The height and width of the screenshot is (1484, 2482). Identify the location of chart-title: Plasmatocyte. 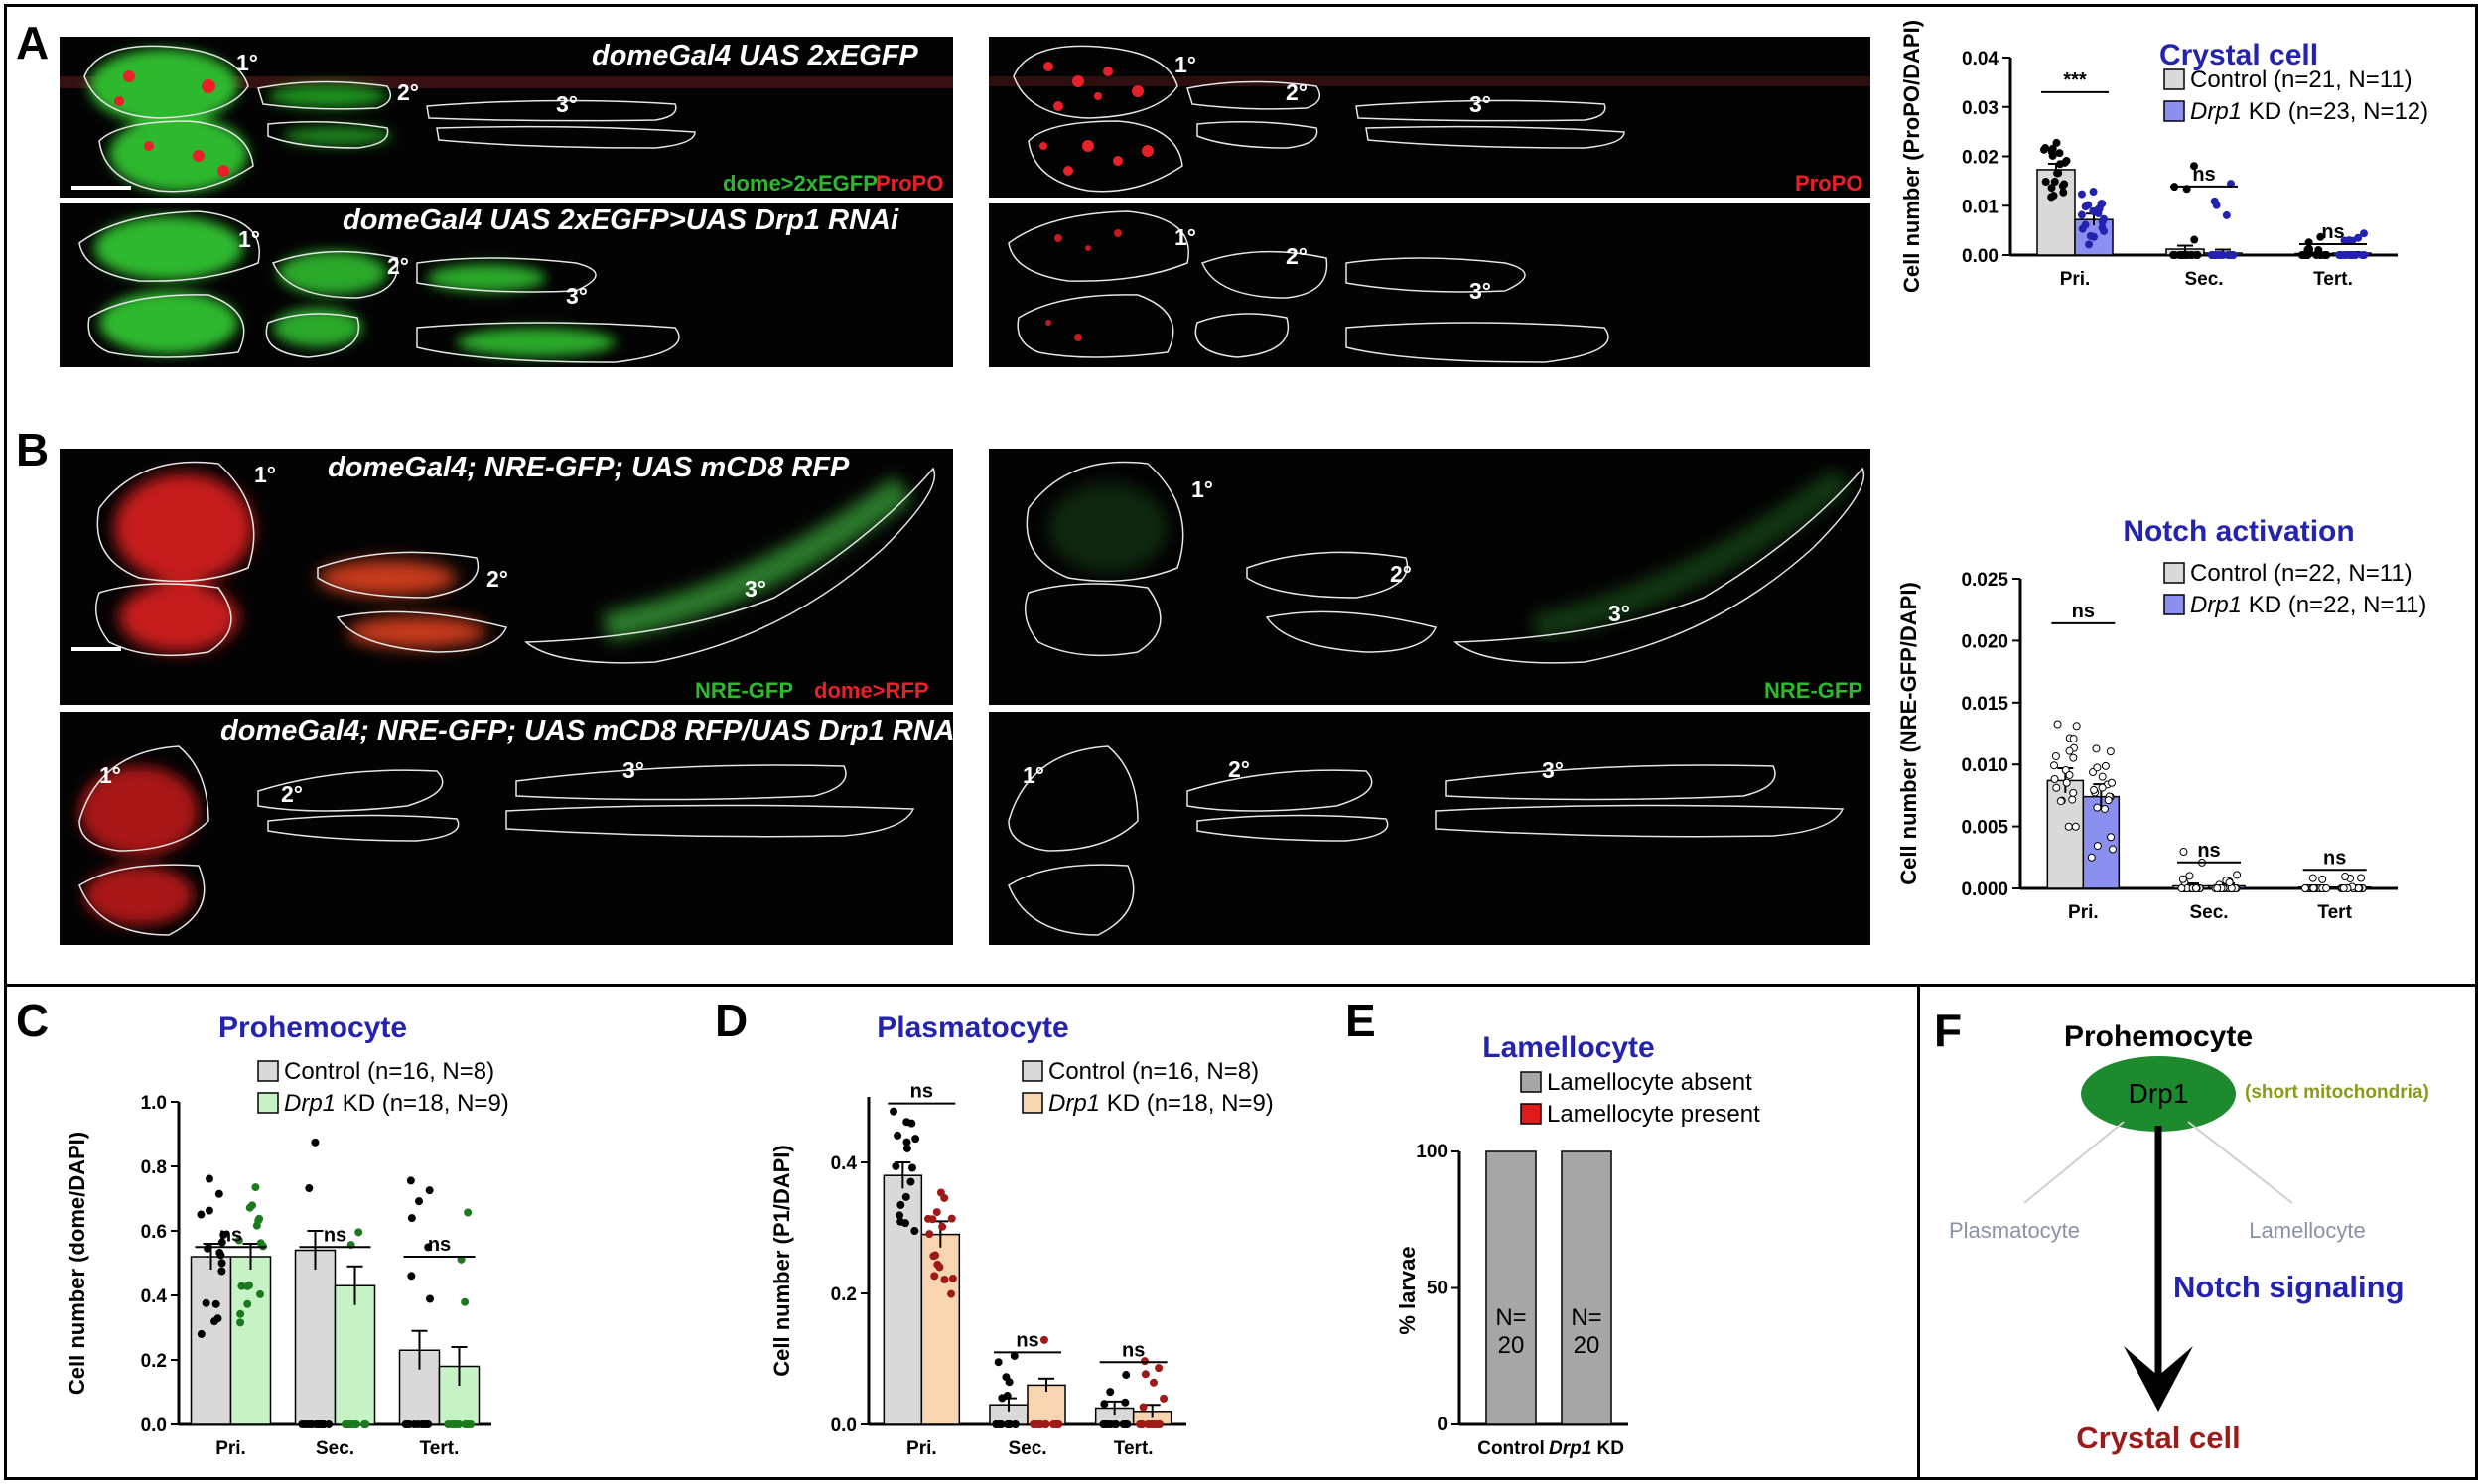
(973, 1028).